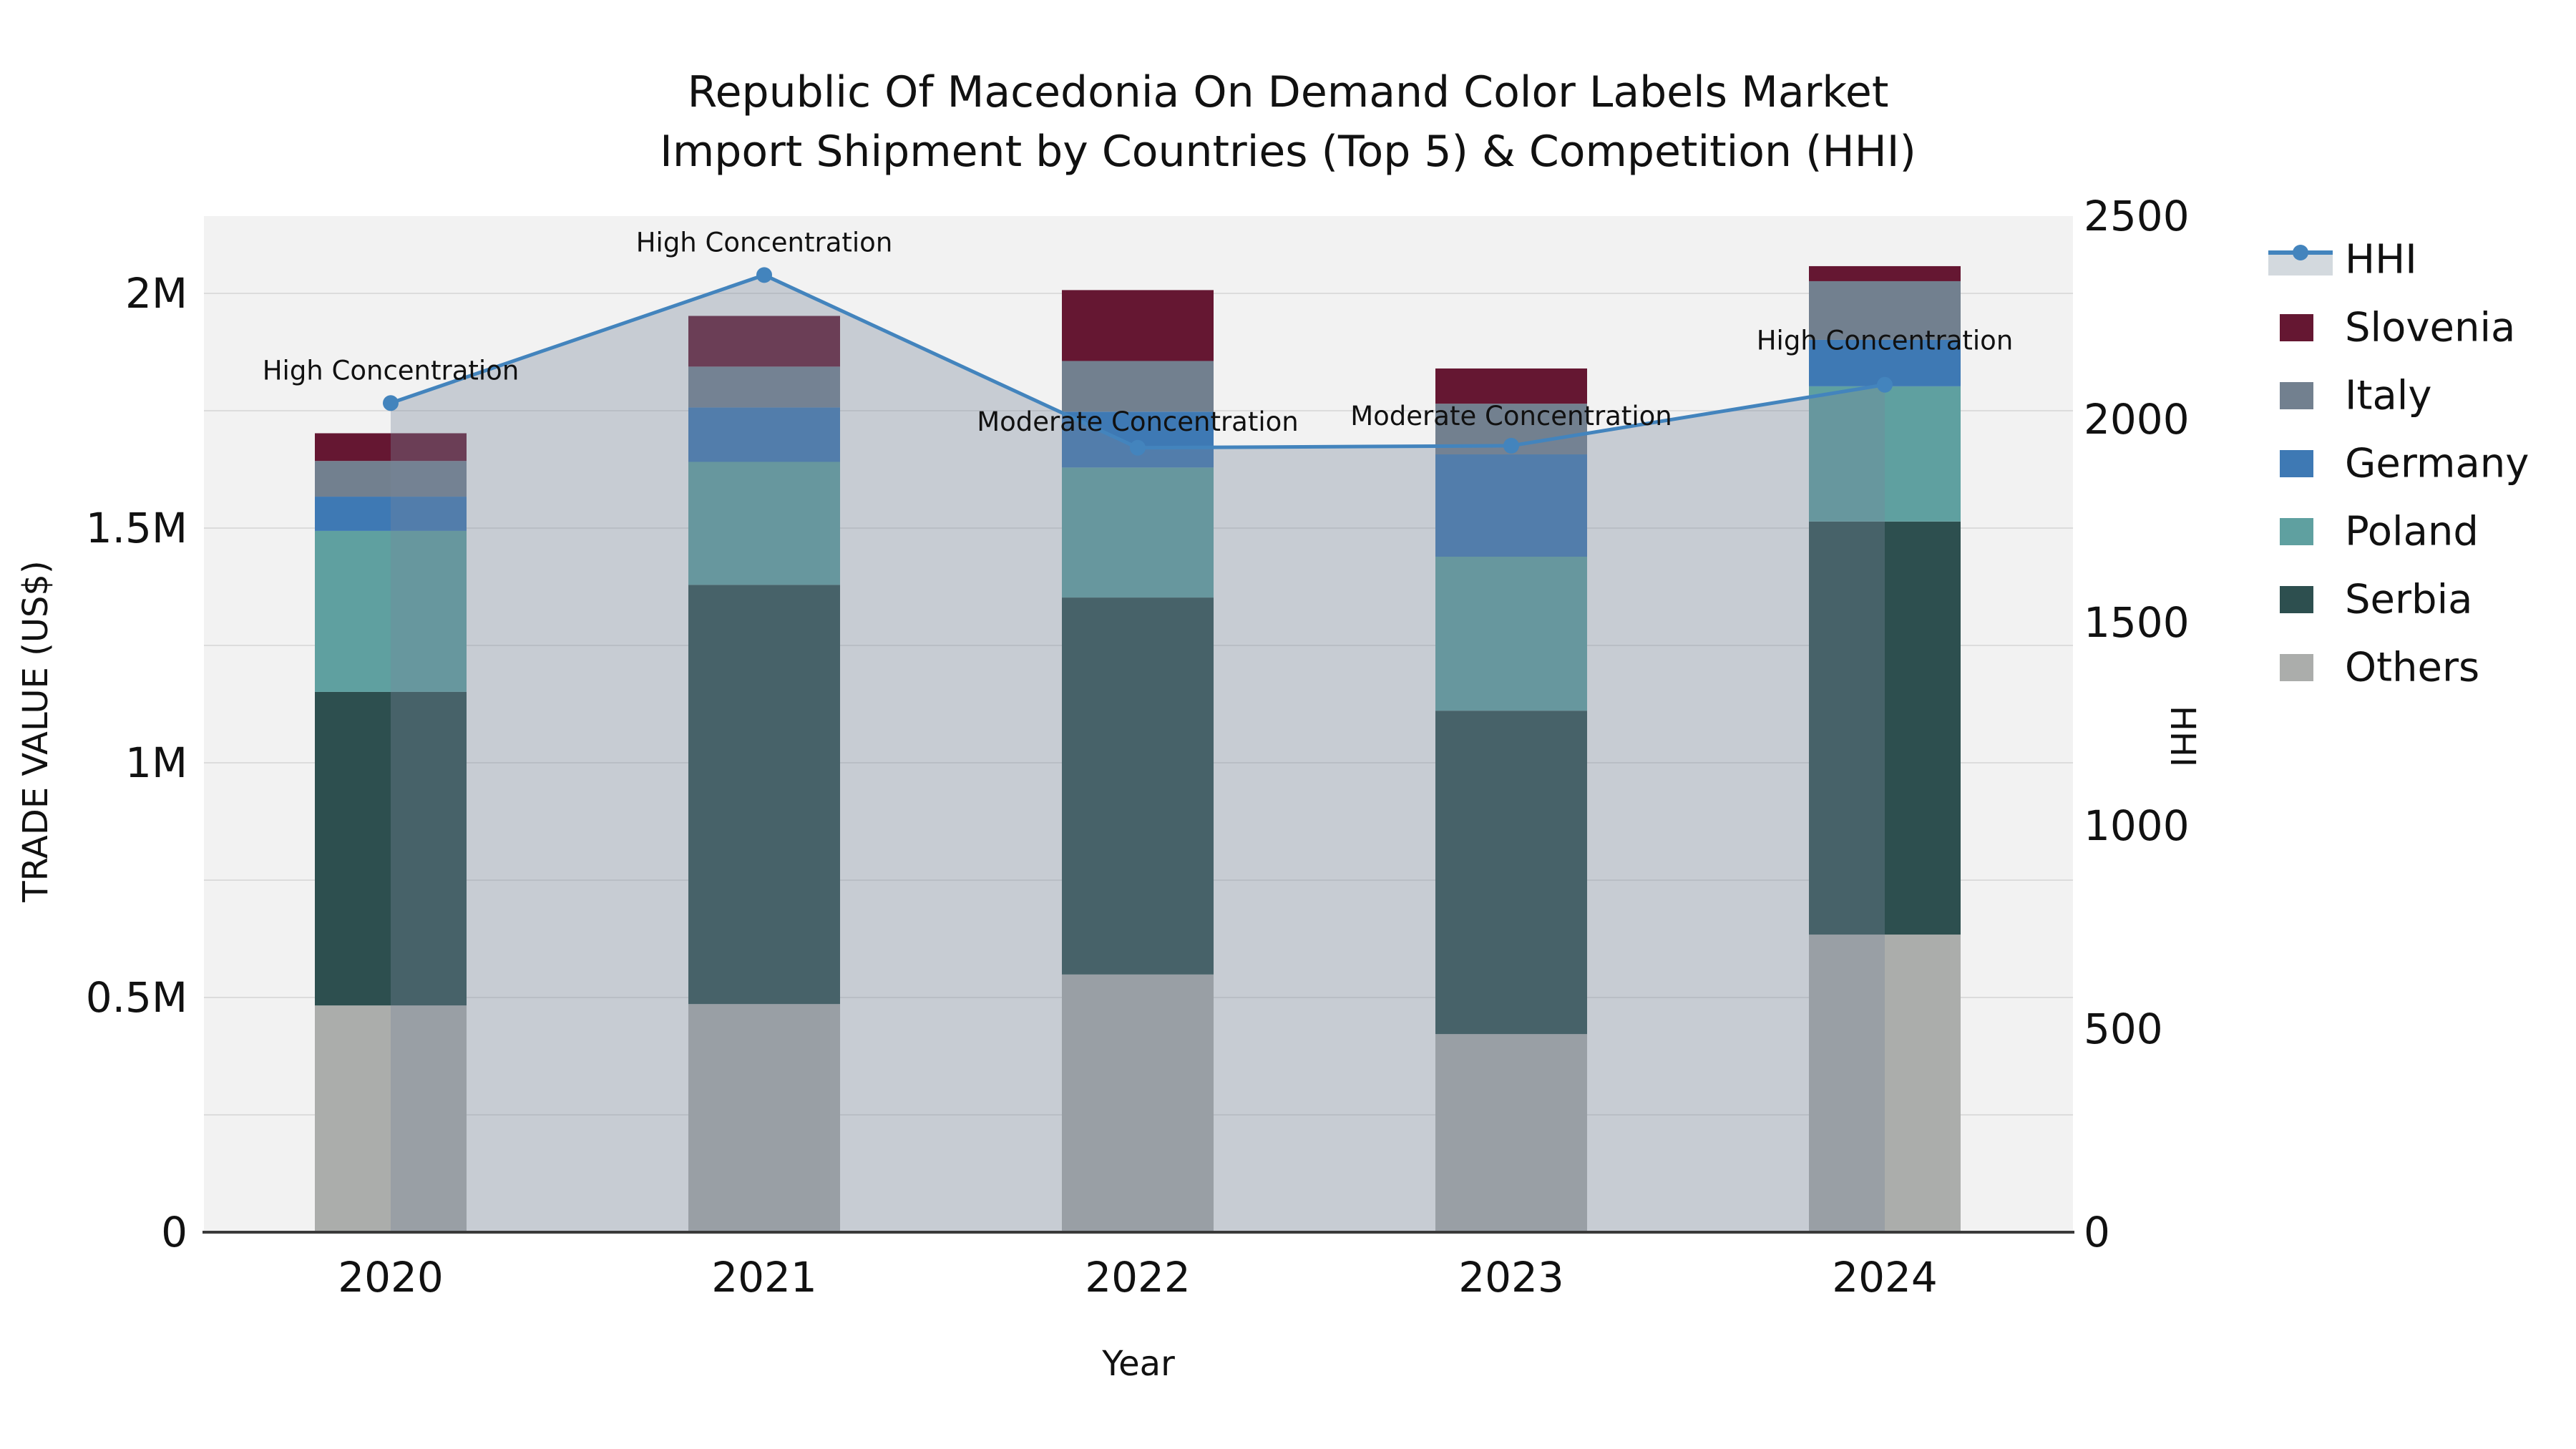  Describe the element at coordinates (156, 762) in the screenshot. I see `y-left-tick-label: 1M` at that location.